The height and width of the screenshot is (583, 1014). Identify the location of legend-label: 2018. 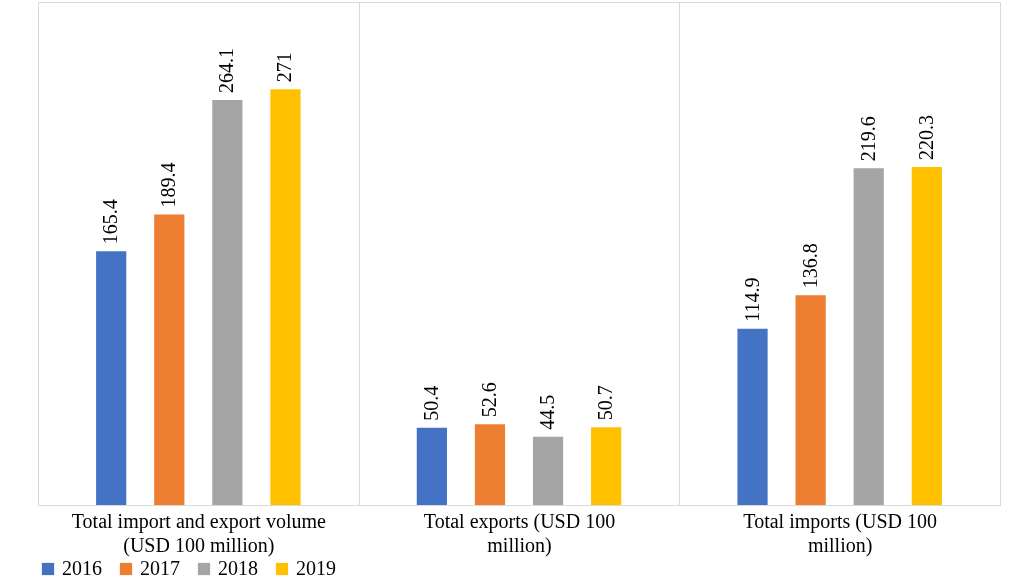
(238, 568).